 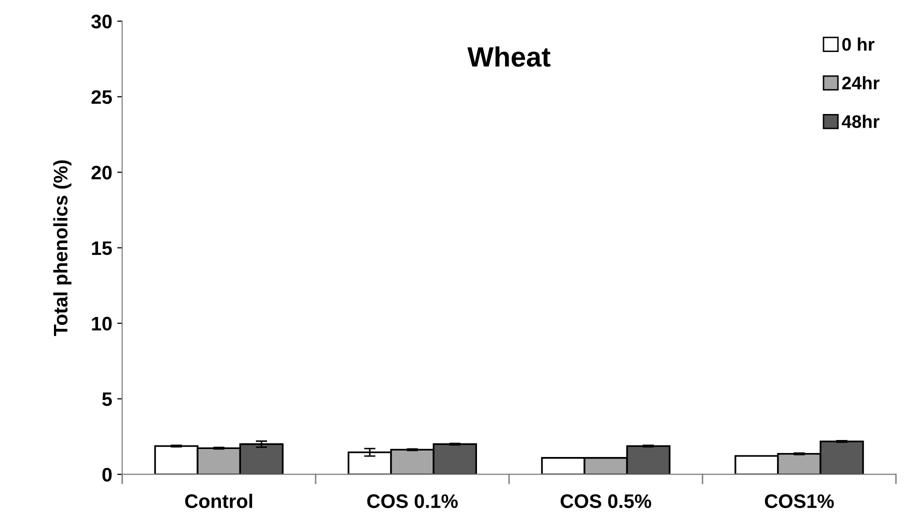 I want to click on y-tick-label: 15, so click(x=102, y=248).